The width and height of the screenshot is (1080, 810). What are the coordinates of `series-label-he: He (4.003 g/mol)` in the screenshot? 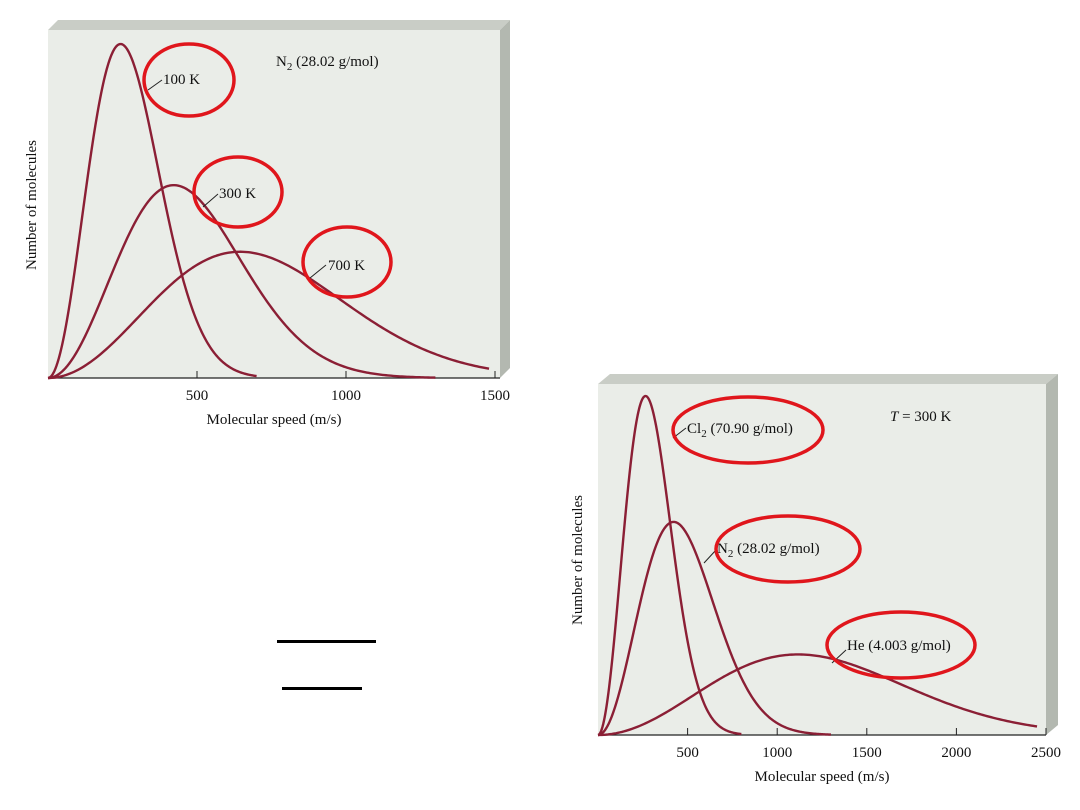 It's located at (899, 646).